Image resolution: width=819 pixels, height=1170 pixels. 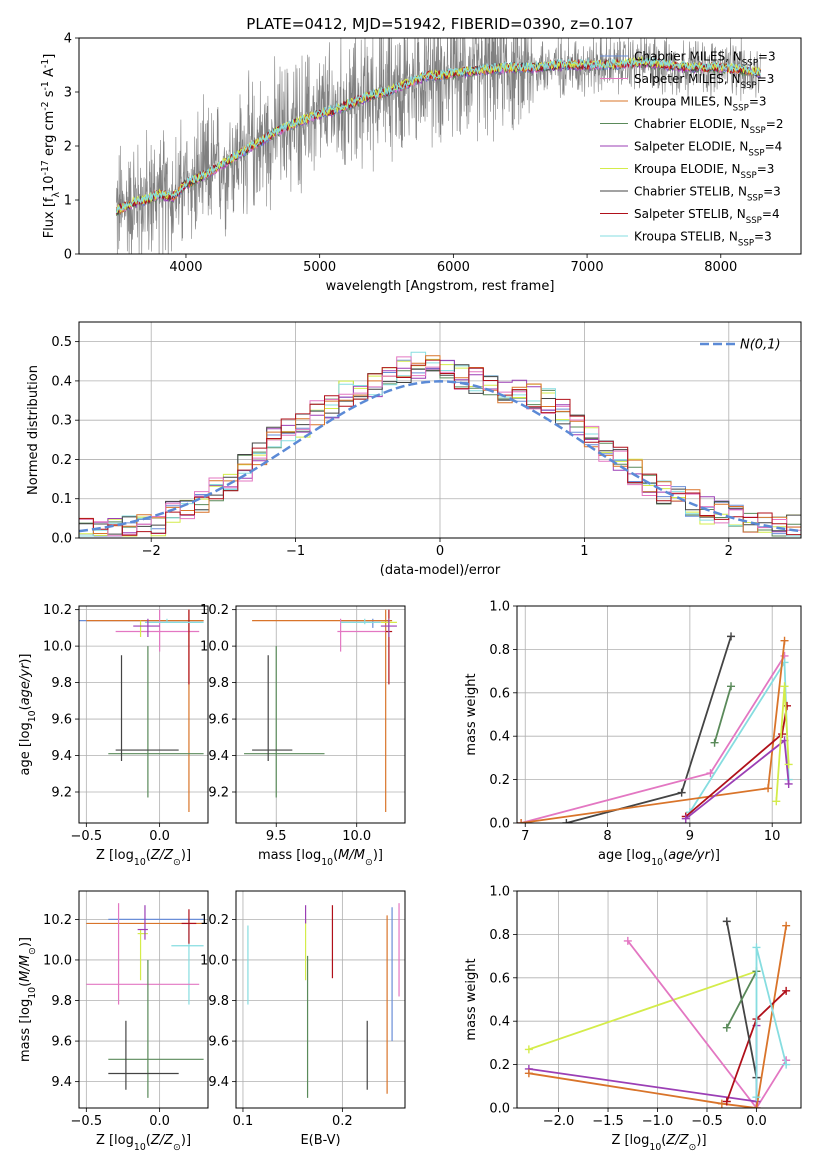 I want to click on y-tick-label: 2, so click(x=68, y=147).